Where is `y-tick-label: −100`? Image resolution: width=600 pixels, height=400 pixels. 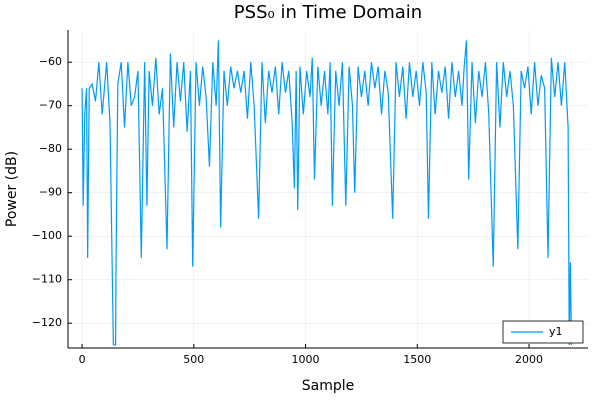 y-tick-label: −100 is located at coordinates (47, 235).